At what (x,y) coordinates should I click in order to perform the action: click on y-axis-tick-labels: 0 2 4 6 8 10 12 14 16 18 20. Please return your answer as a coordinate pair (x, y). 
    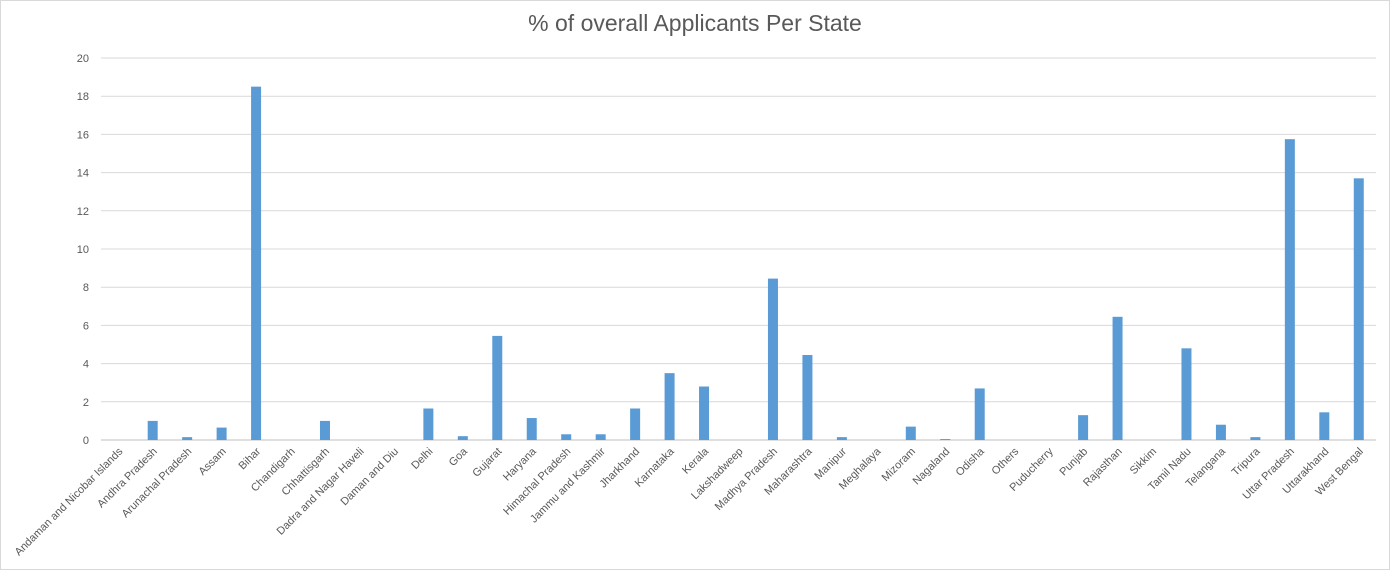
    Looking at the image, I should click on (83, 250).